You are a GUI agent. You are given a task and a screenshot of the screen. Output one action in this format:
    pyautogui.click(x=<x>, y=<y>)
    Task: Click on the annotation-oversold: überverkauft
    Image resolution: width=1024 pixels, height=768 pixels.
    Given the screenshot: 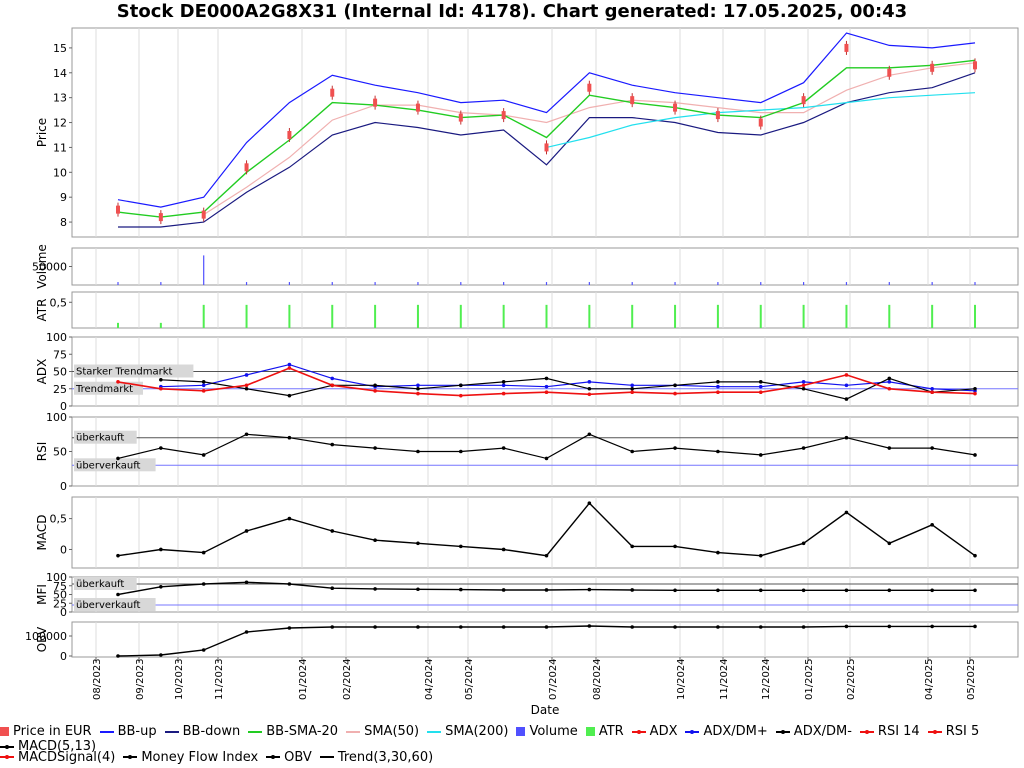 What is the action you would take?
    pyautogui.click(x=108, y=605)
    